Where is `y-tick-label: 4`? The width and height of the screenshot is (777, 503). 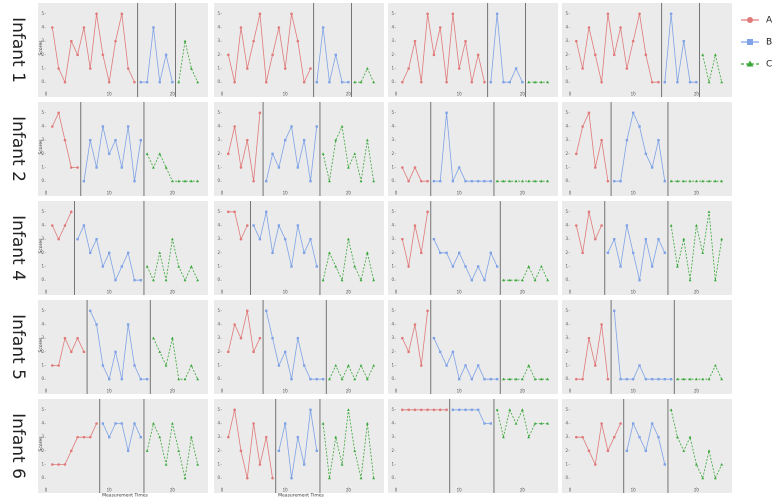 y-tick-label: 4 is located at coordinates (218, 423).